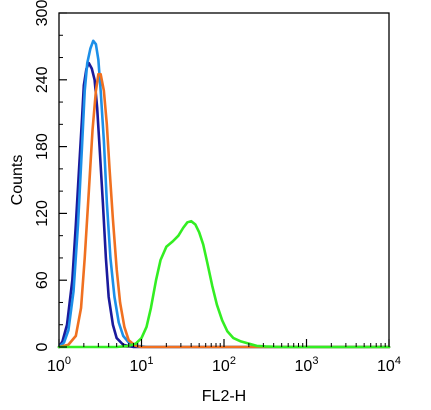  I want to click on y-tick-label-2: 120, so click(42, 213).